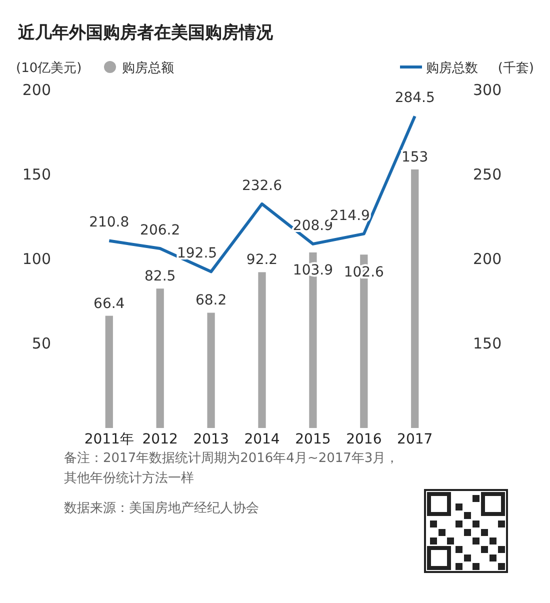 Image resolution: width=550 pixels, height=603 pixels. Describe the element at coordinates (36, 89) in the screenshot. I see `y-tick-label: 200` at that location.